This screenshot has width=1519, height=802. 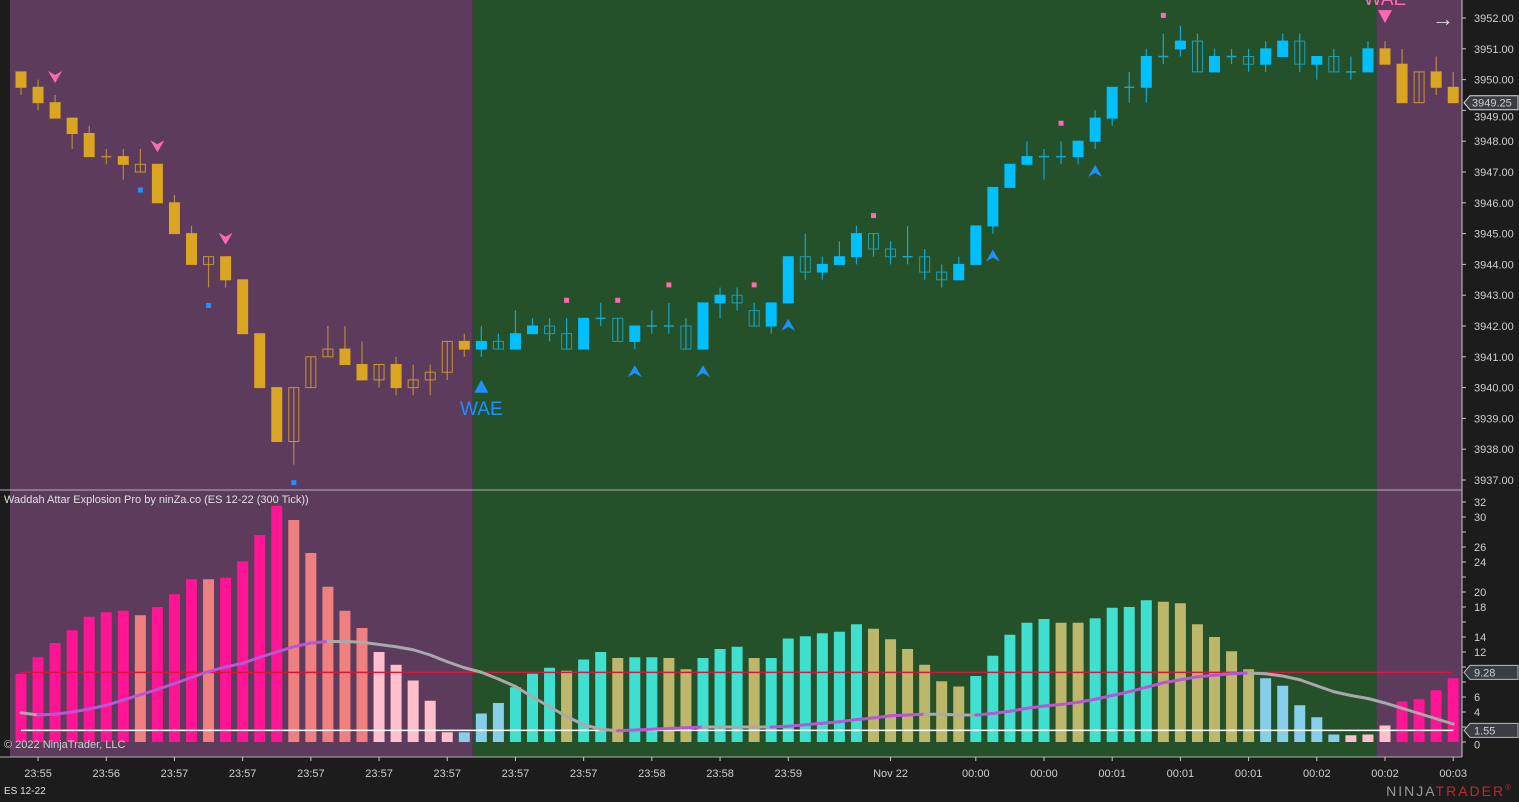 I want to click on time-tick-label: 23:58, so click(x=652, y=774).